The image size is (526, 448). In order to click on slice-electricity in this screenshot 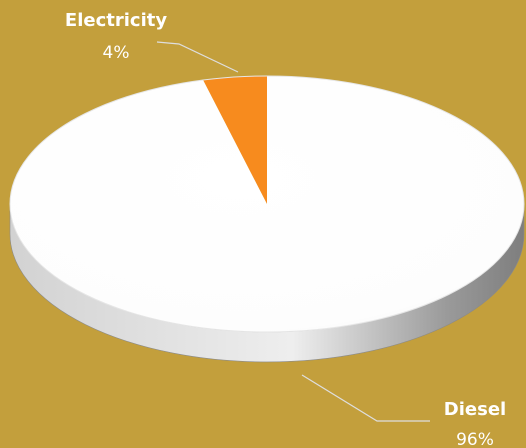, I will do `click(235, 140)`.